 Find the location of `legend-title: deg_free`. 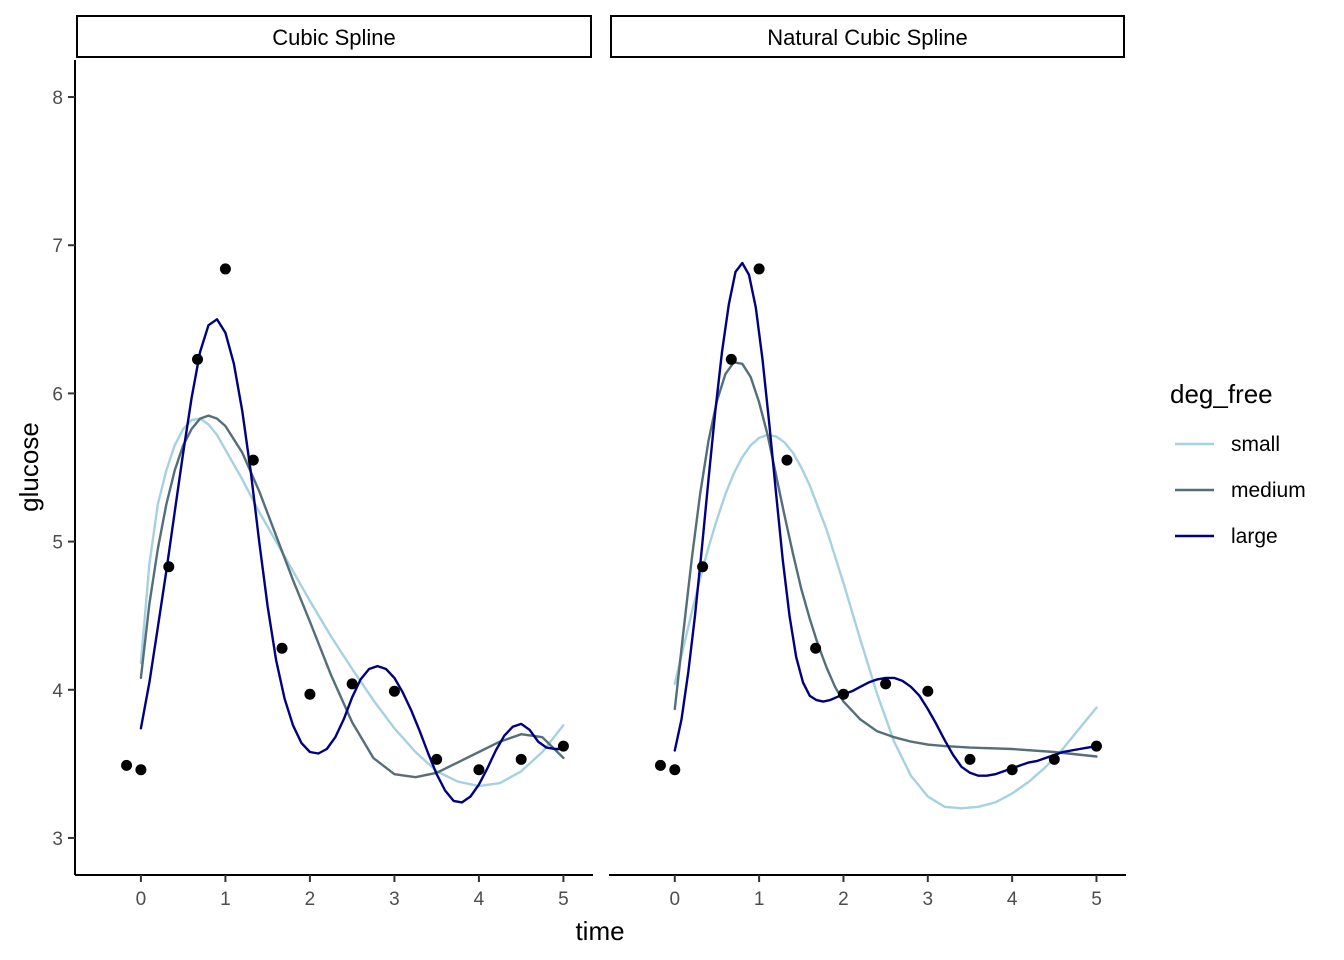

legend-title: deg_free is located at coordinates (1221, 394).